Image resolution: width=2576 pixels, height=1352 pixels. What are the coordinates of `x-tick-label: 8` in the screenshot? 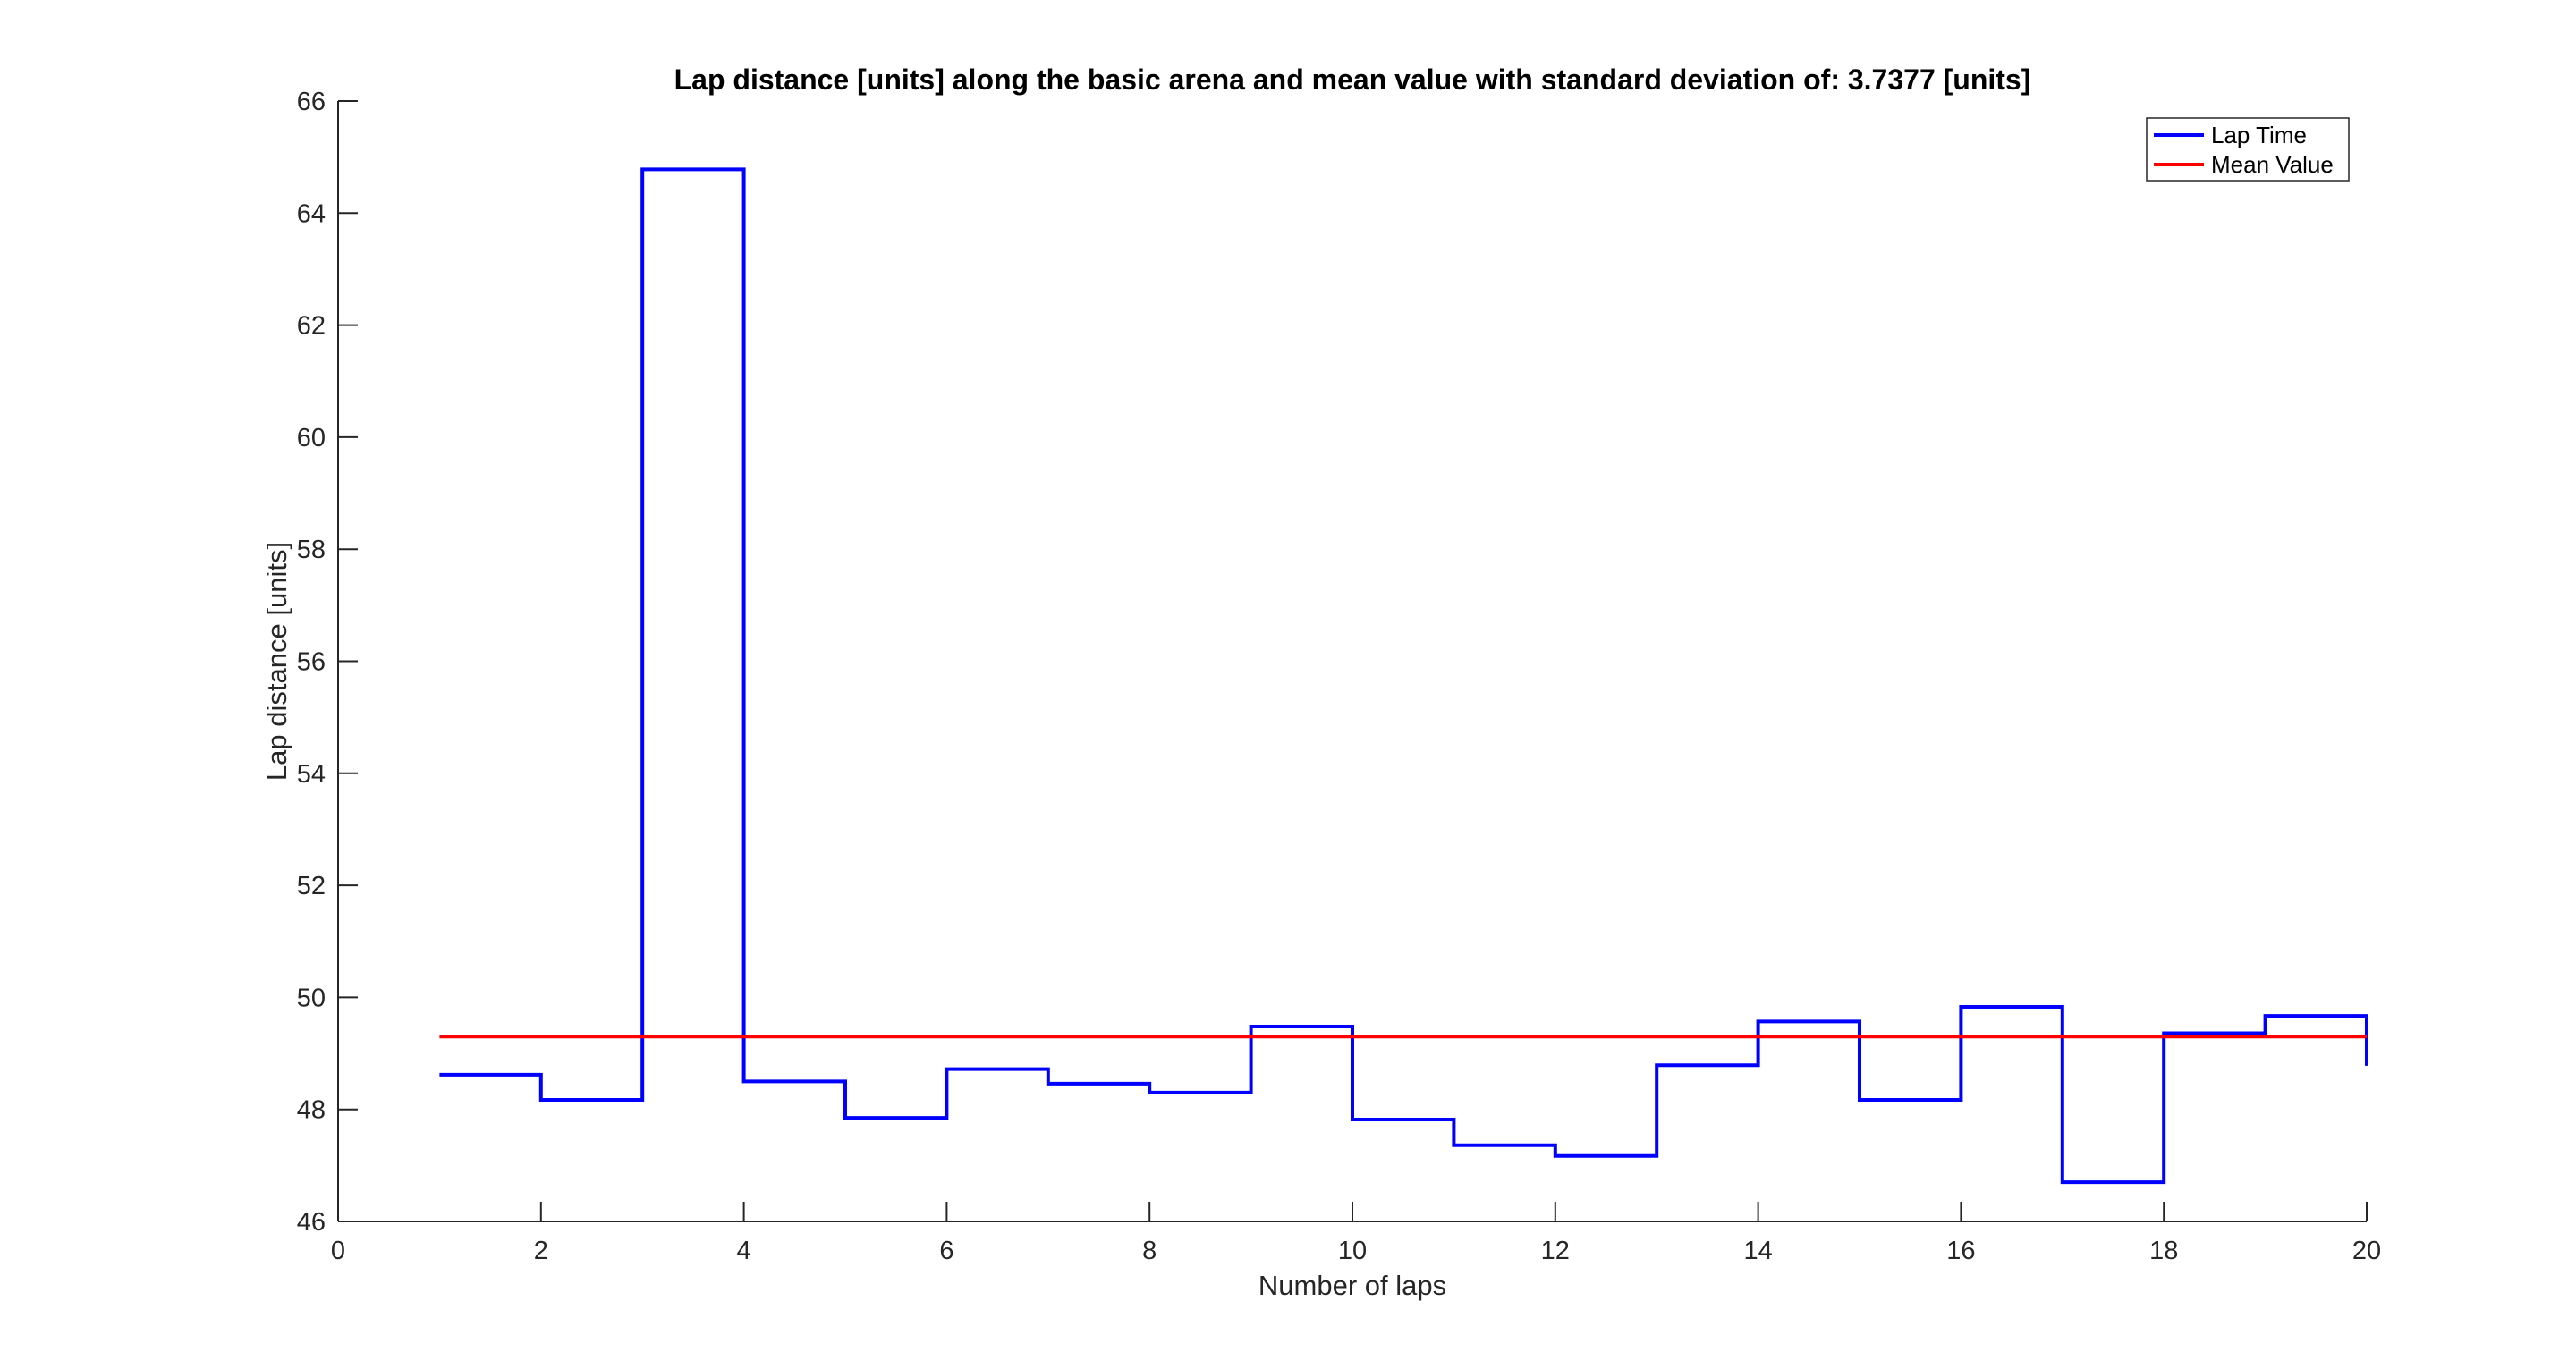 It's located at (1149, 1251).